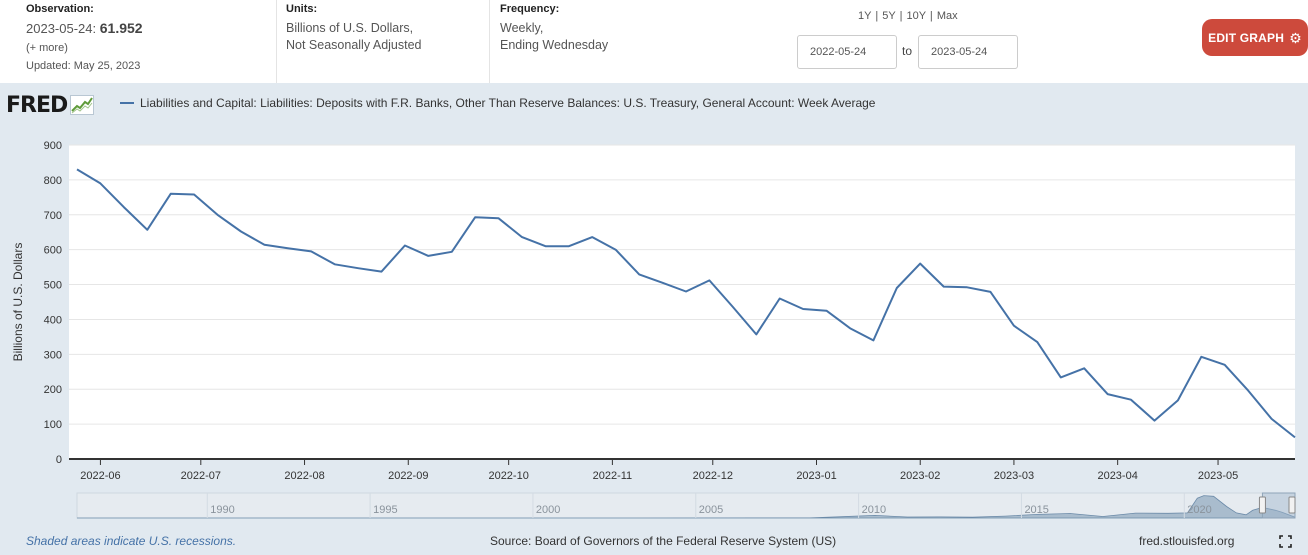 The height and width of the screenshot is (555, 1308). I want to click on legend-swatch, so click(127, 103).